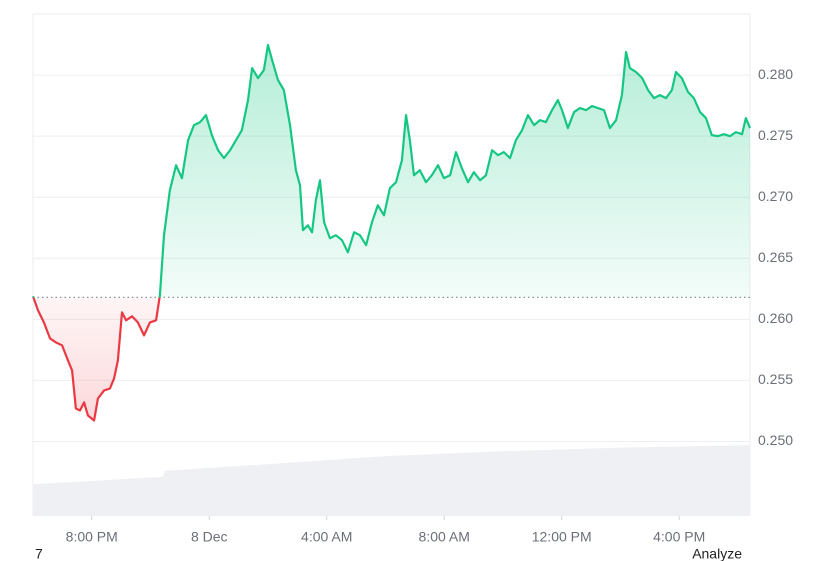 The image size is (840, 561). Describe the element at coordinates (92, 537) in the screenshot. I see `x-tick-label: 8:00 PM` at that location.